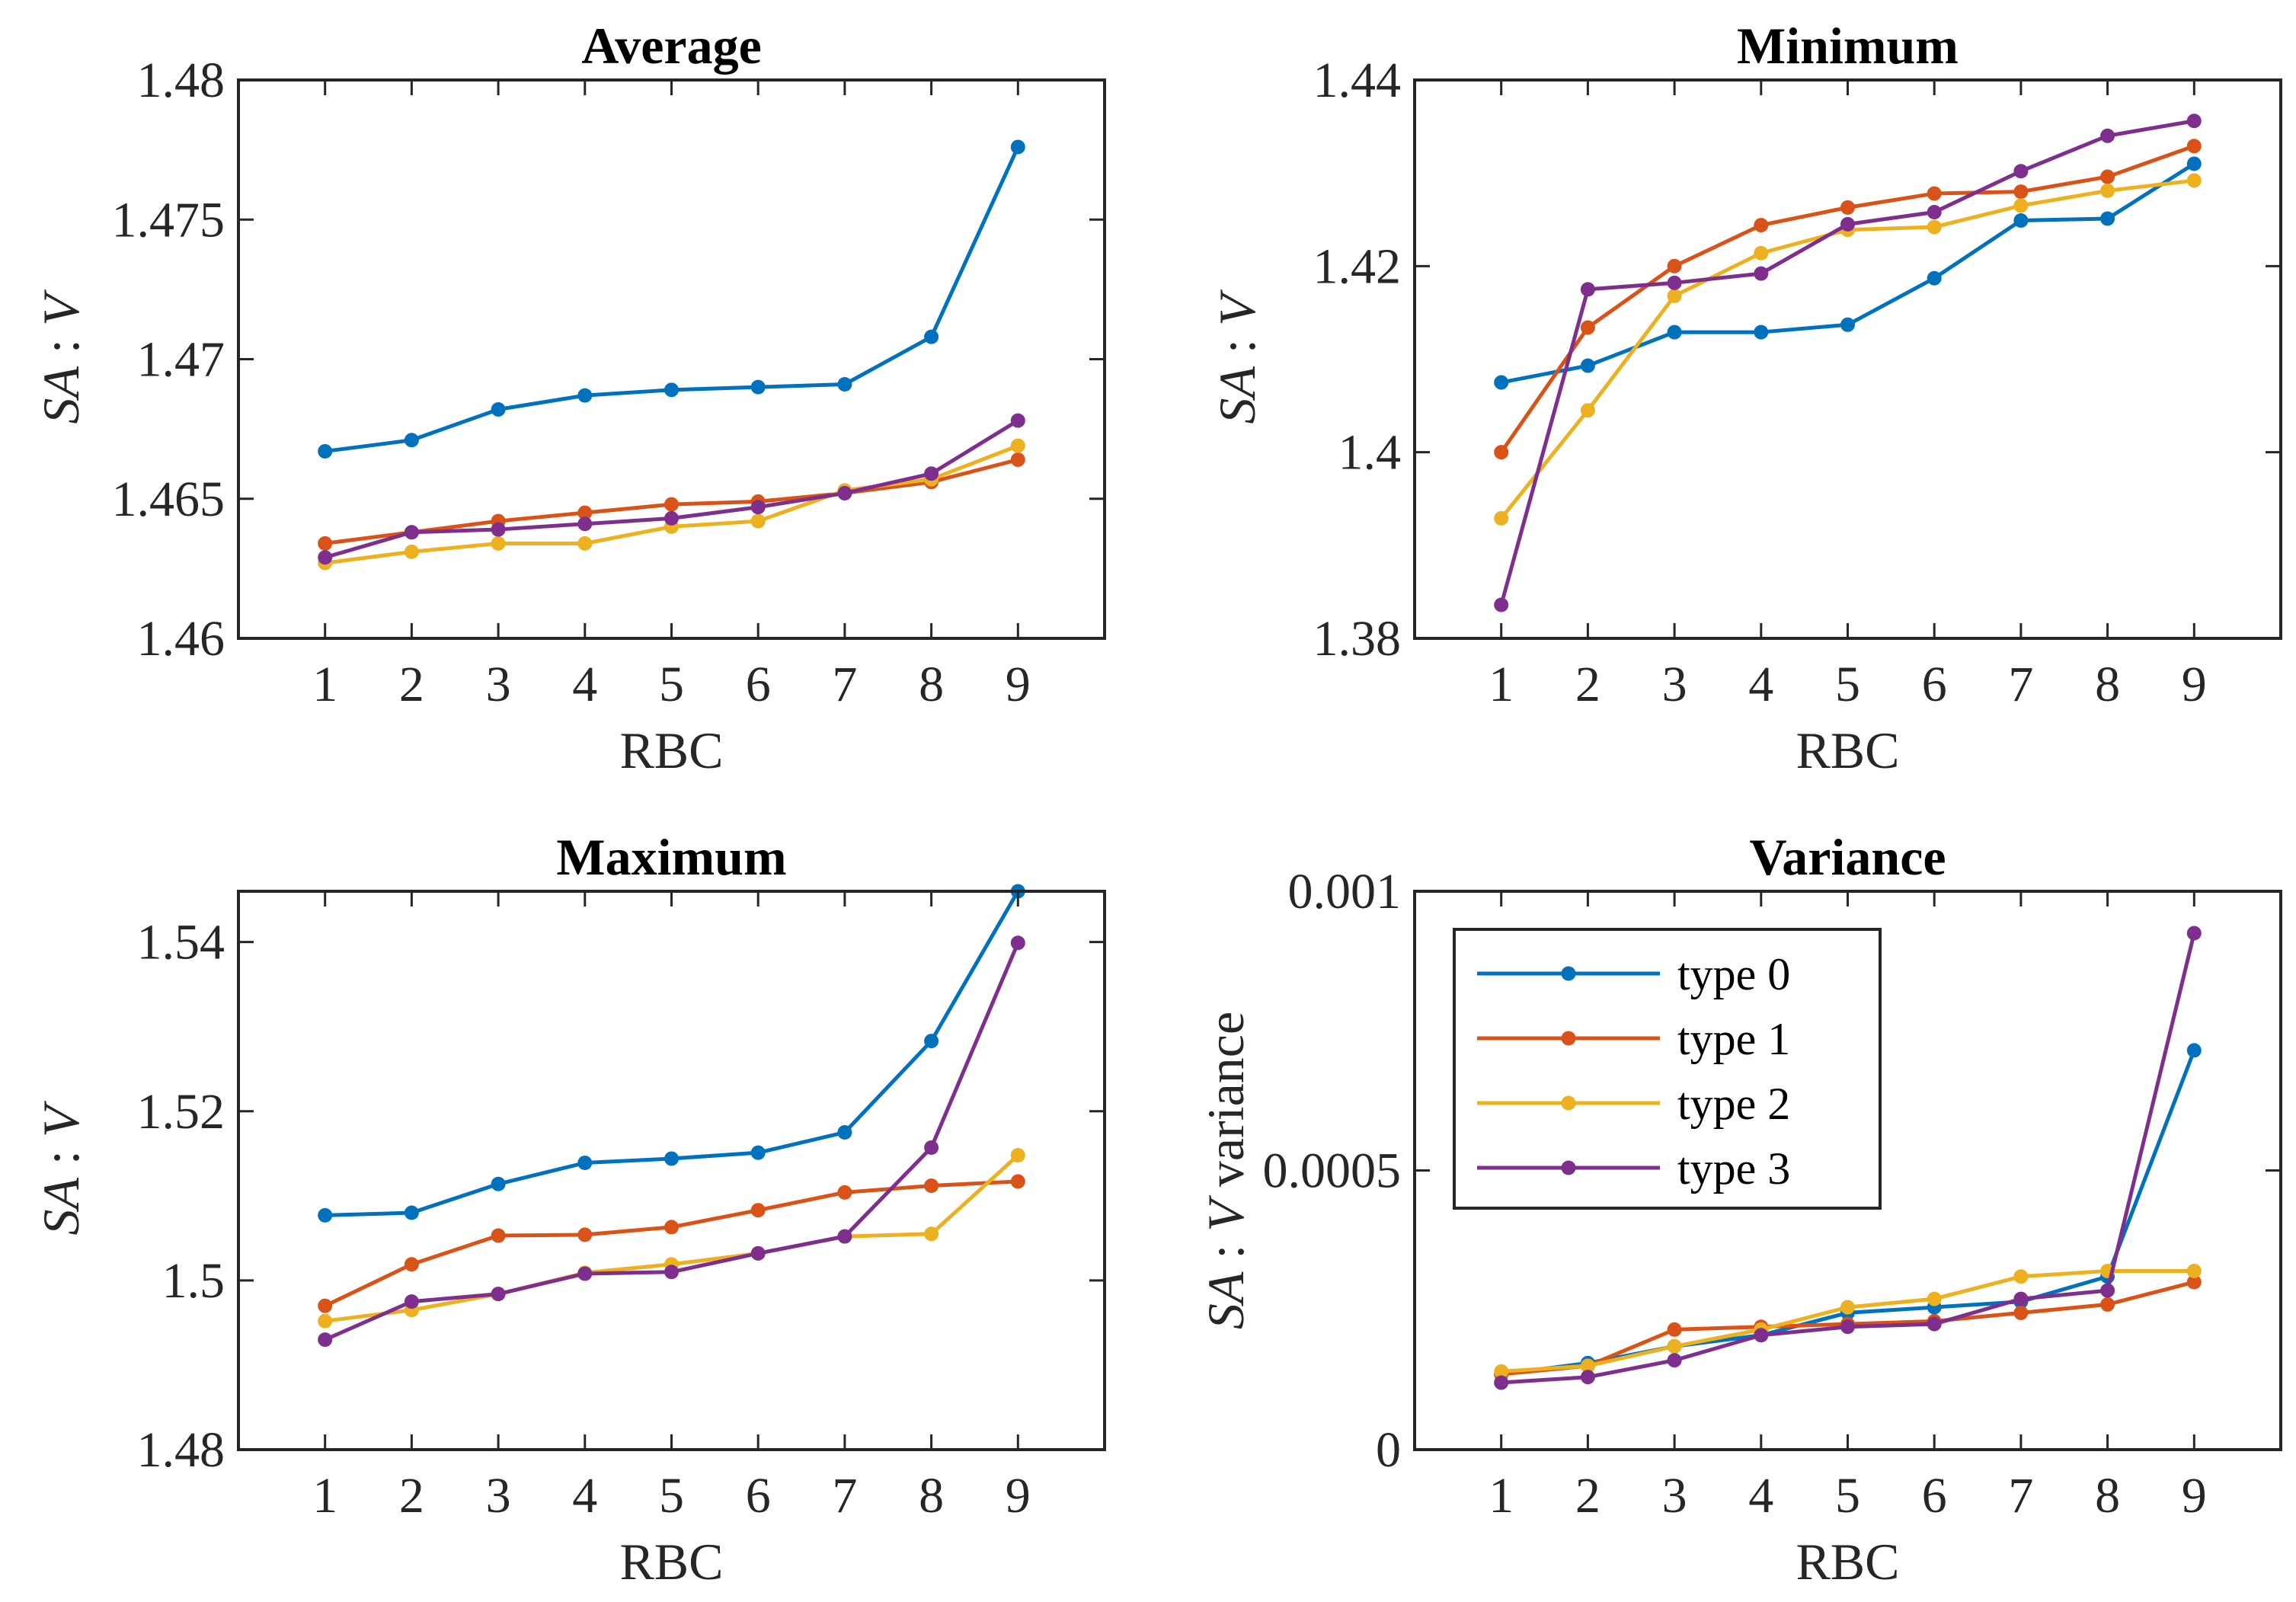 The image size is (2296, 1602). What do you see at coordinates (1934, 684) in the screenshot?
I see `x-tick-label: 6` at bounding box center [1934, 684].